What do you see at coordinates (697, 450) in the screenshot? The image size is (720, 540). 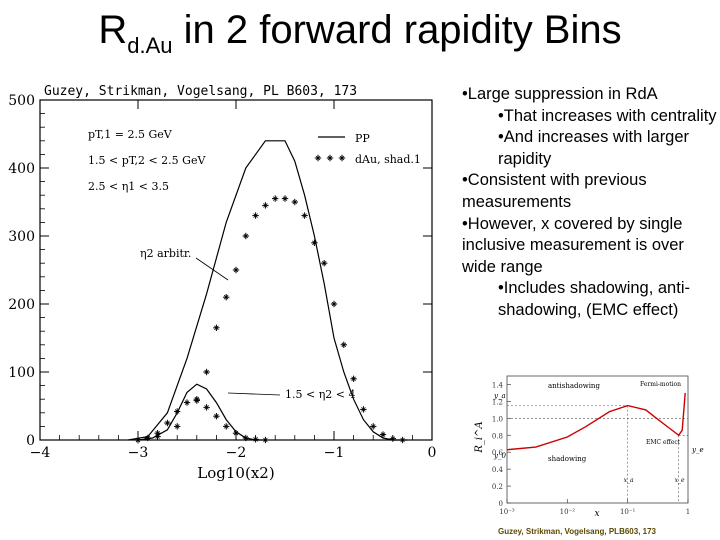 I see `label-ye: y_e` at bounding box center [697, 450].